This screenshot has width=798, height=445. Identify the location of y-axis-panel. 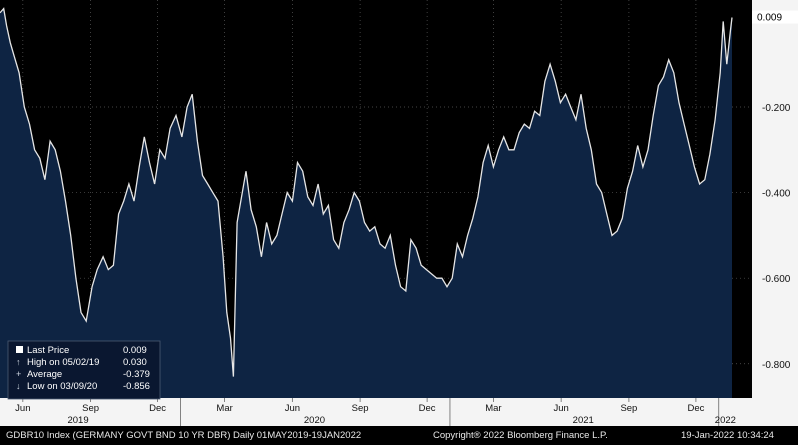
(775, 213).